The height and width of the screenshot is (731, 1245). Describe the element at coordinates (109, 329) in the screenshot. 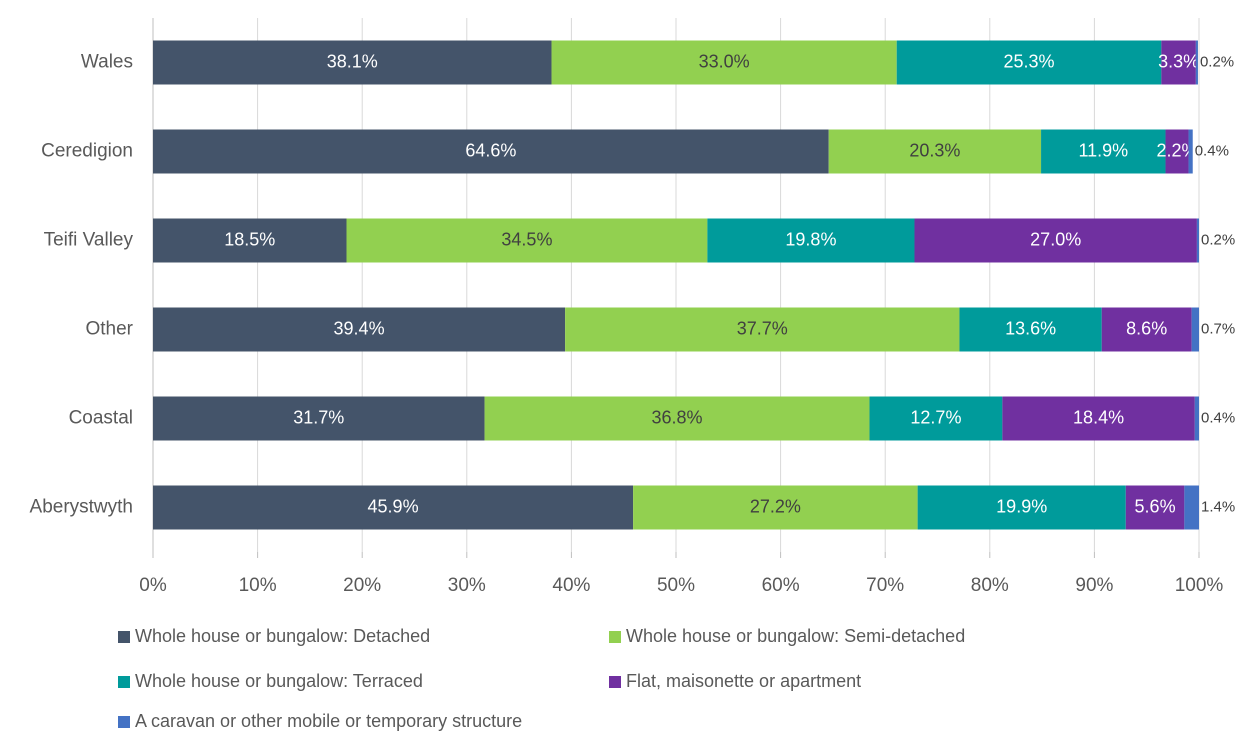

I see `y-tick-label: Other` at that location.